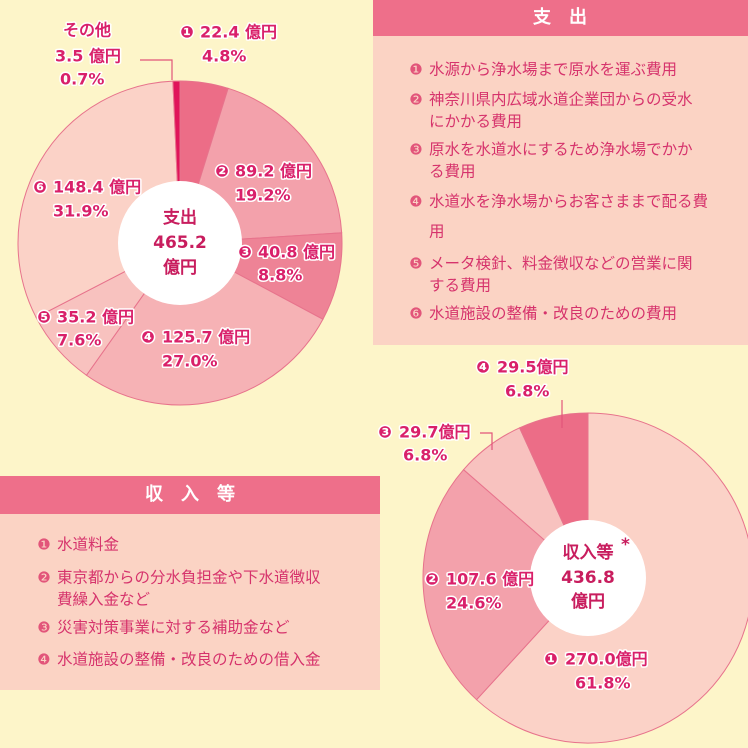 Image resolution: width=748 pixels, height=748 pixels. Describe the element at coordinates (97, 187) in the screenshot. I see `slice-amount: 148.4 億円` at that location.